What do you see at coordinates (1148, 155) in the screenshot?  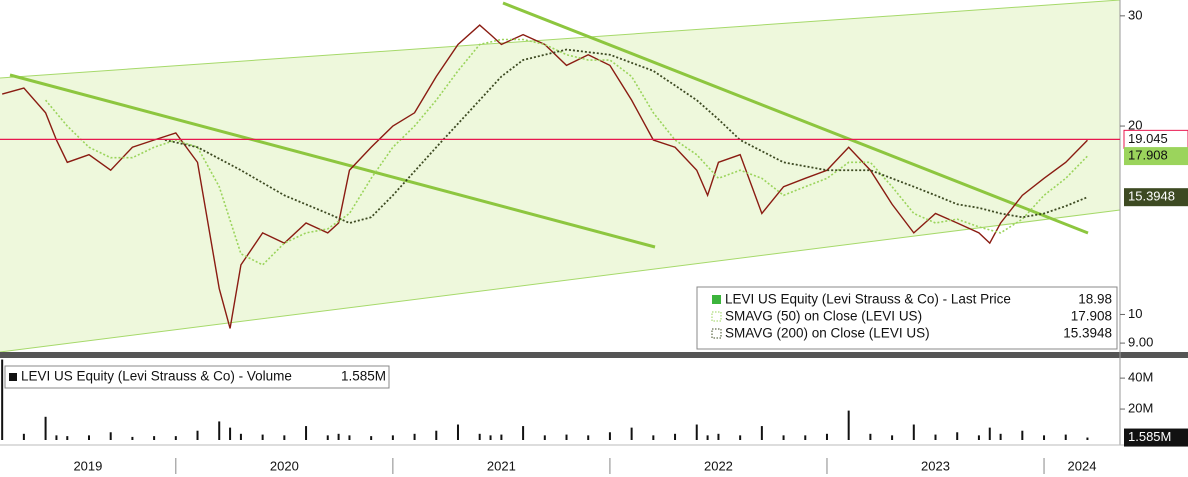 I see `sma50-tag: 17.908` at bounding box center [1148, 155].